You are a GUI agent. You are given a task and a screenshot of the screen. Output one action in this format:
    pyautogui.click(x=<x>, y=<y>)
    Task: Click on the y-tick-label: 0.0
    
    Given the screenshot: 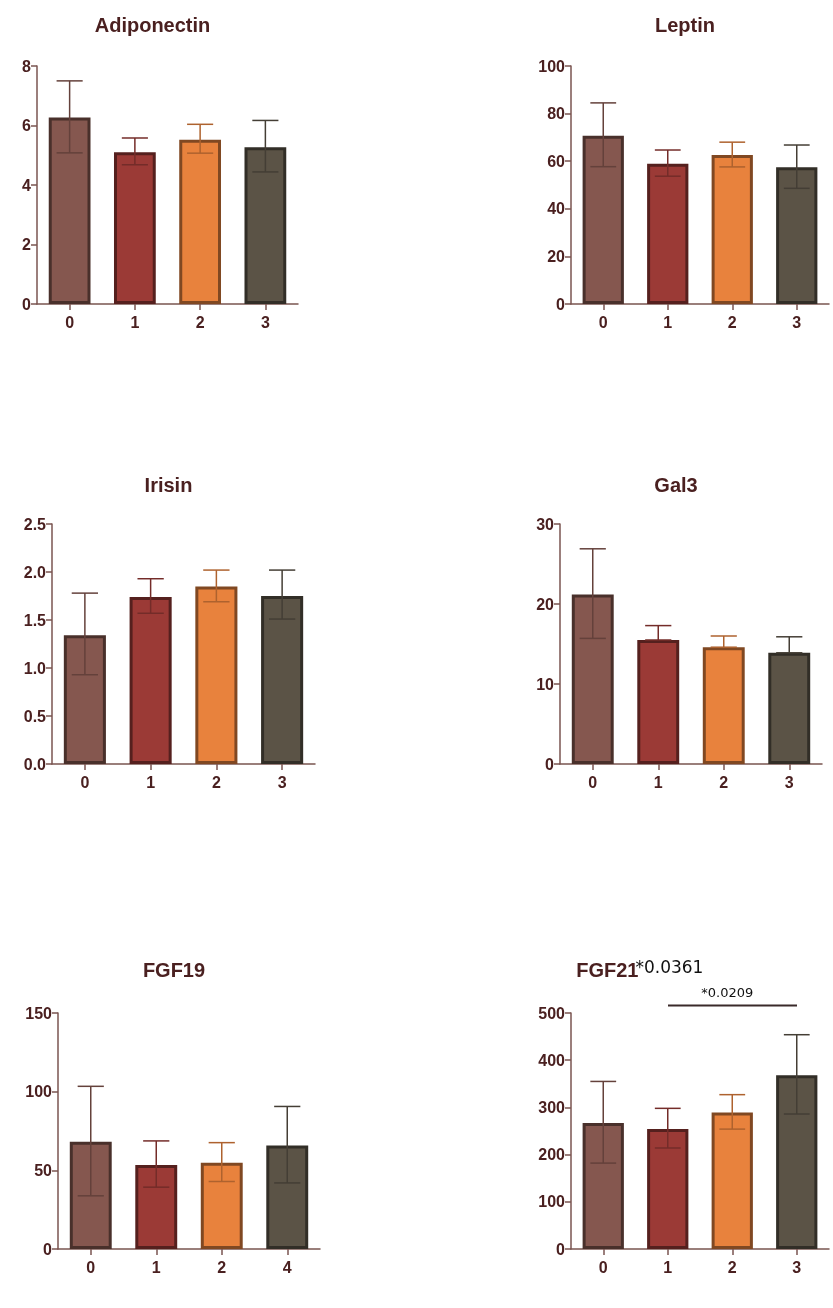 What is the action you would take?
    pyautogui.click(x=35, y=764)
    